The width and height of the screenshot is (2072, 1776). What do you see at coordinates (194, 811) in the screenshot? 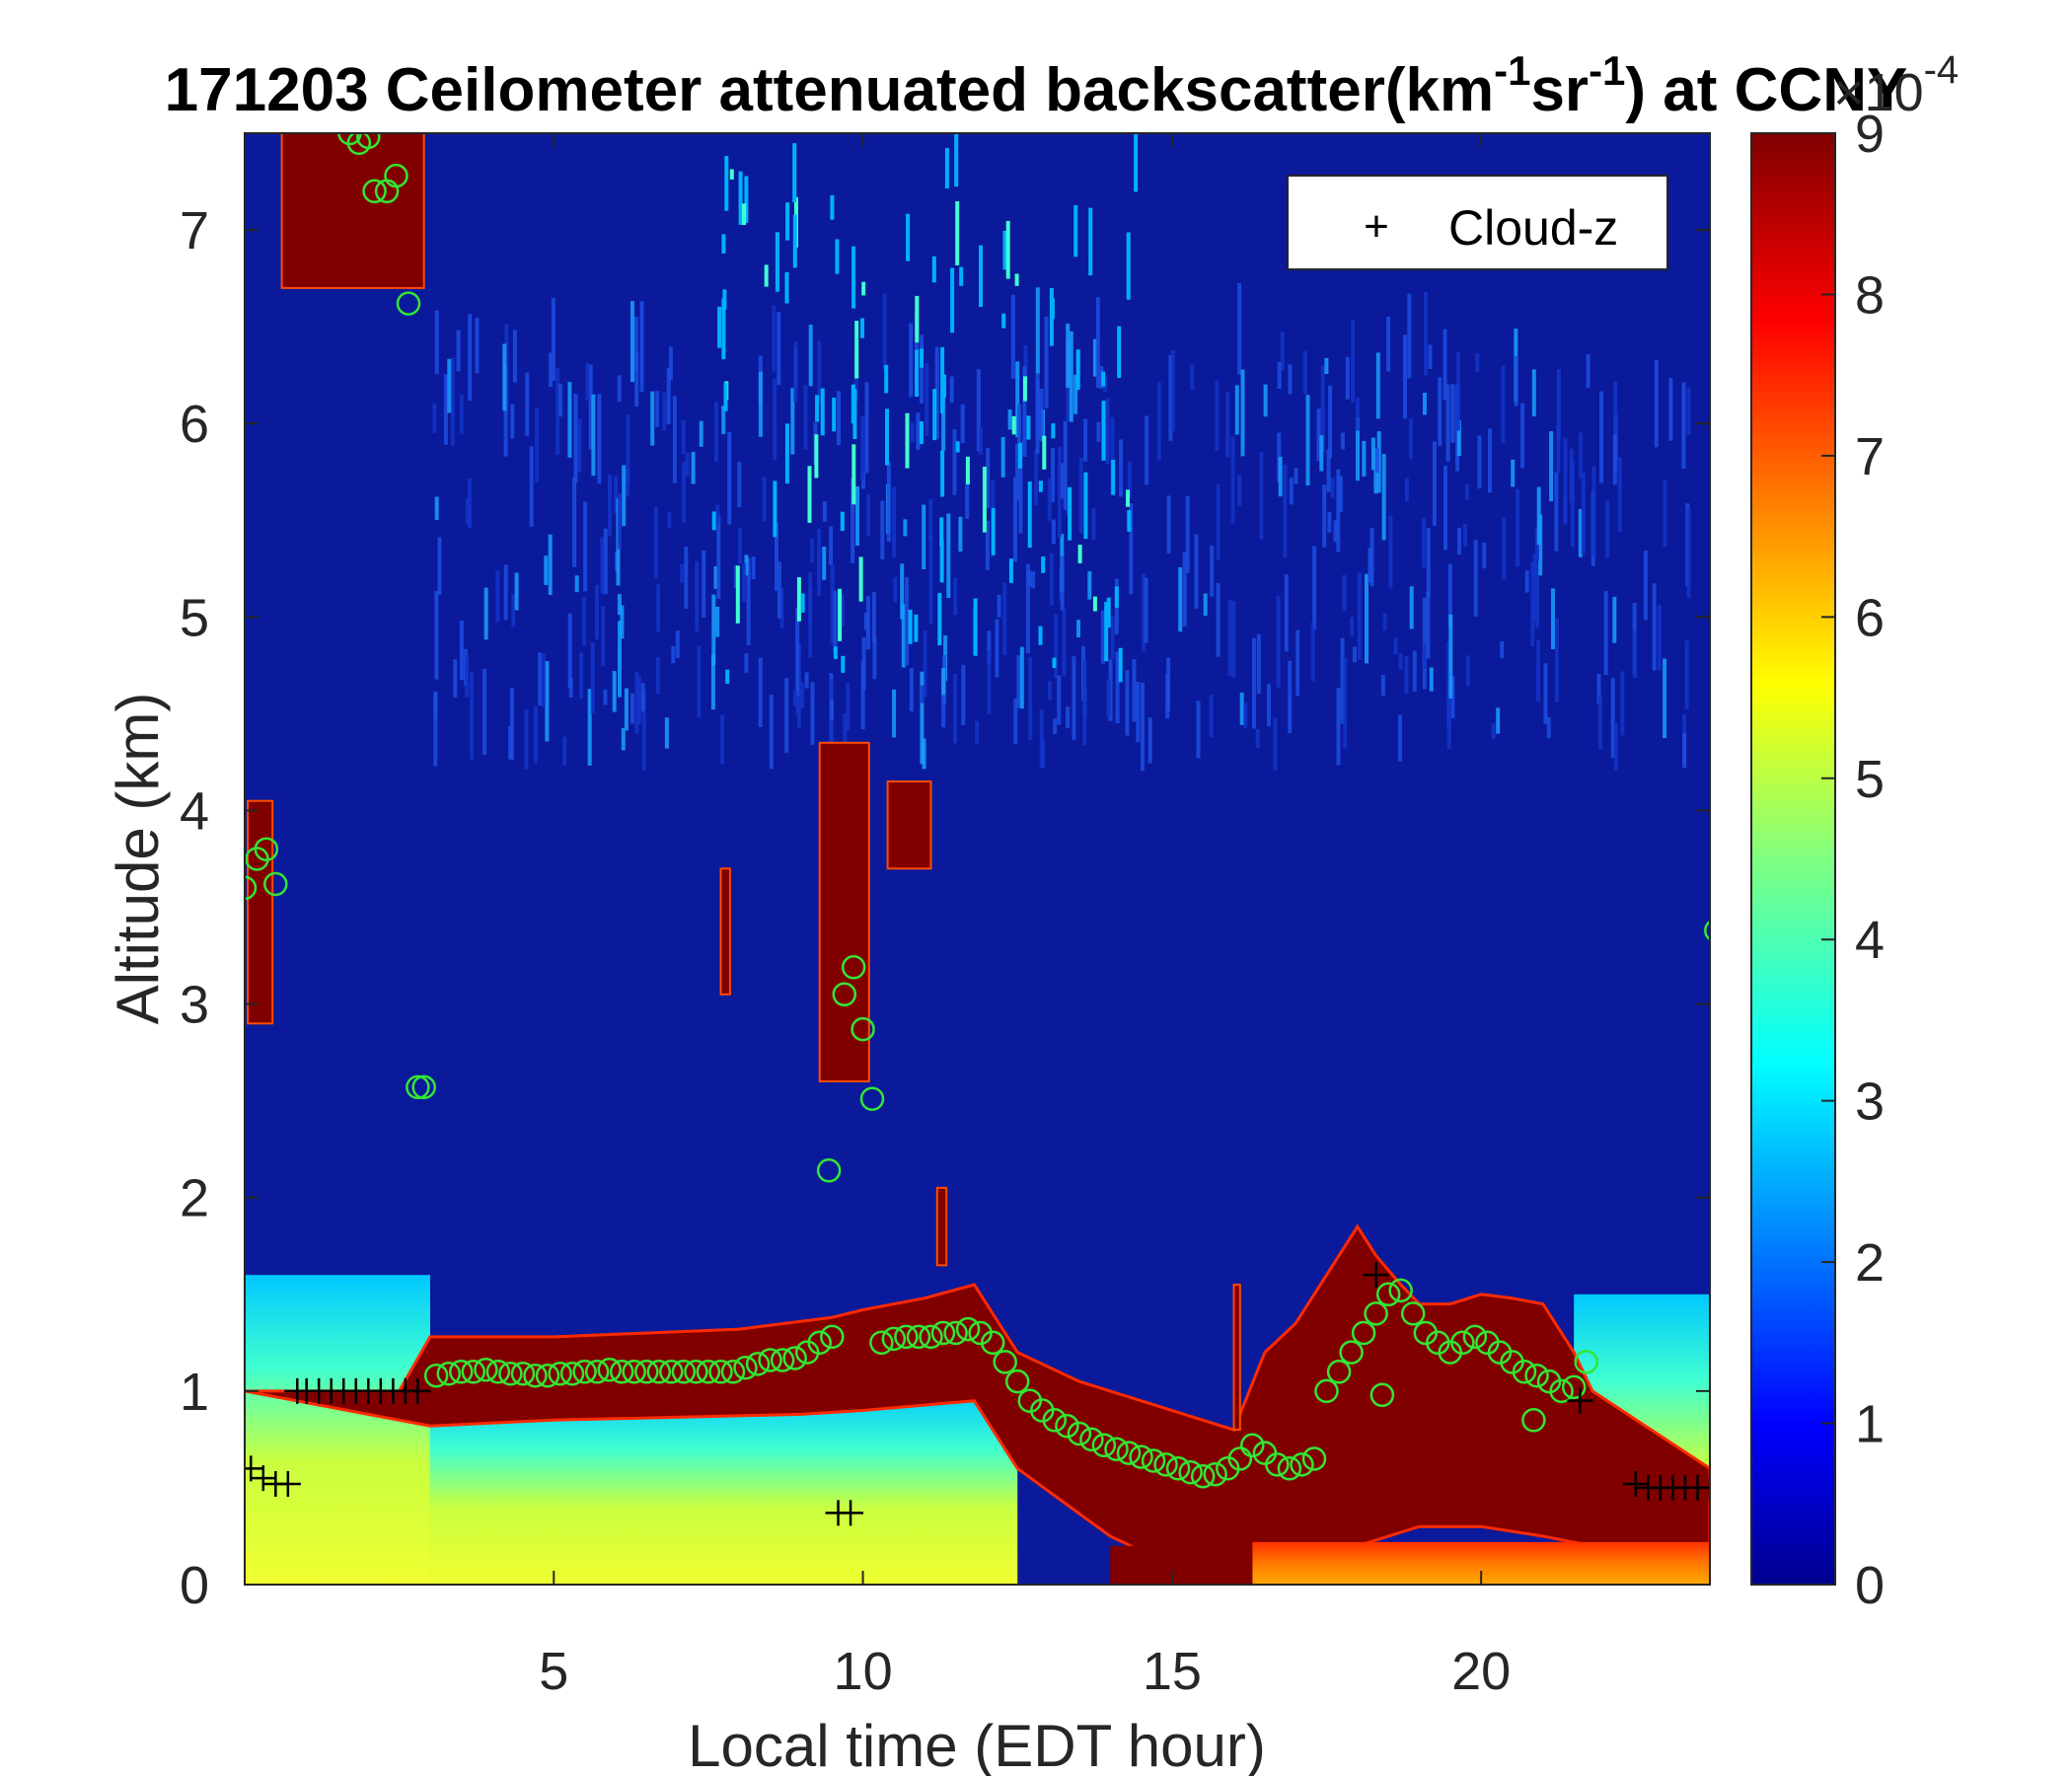
I see `y-tick-label: 4` at bounding box center [194, 811].